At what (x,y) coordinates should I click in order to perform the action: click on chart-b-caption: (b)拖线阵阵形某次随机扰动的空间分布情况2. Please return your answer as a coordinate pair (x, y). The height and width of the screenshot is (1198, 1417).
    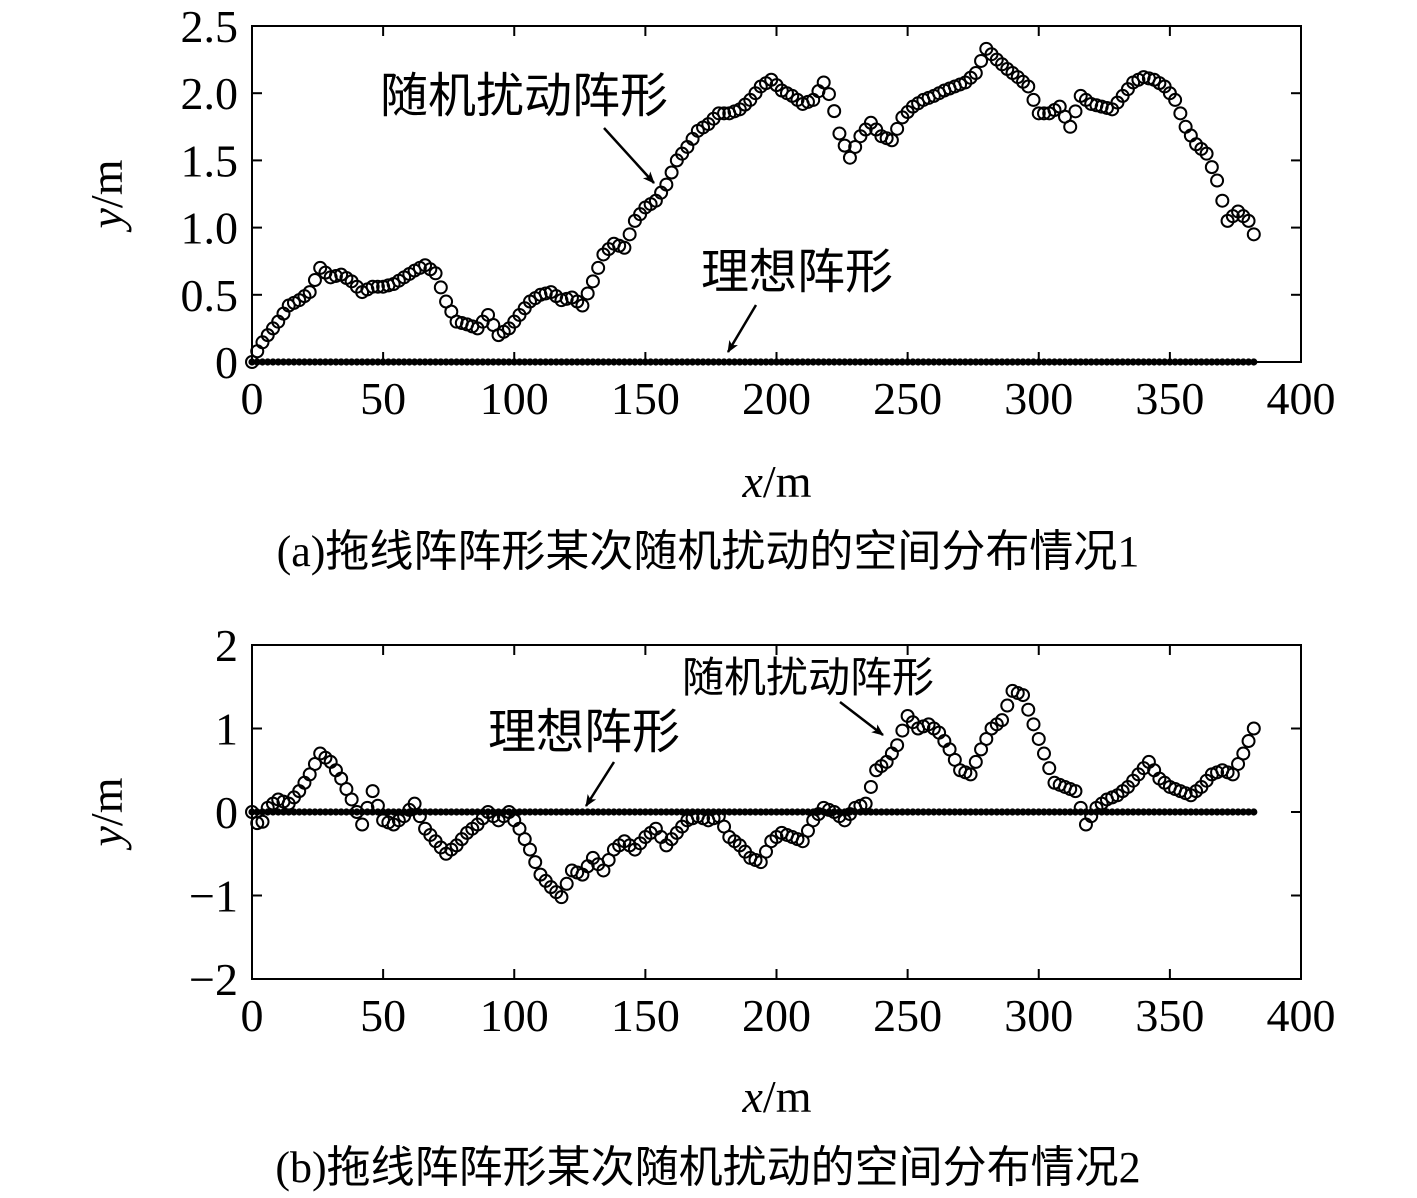
    Looking at the image, I should click on (707, 1167).